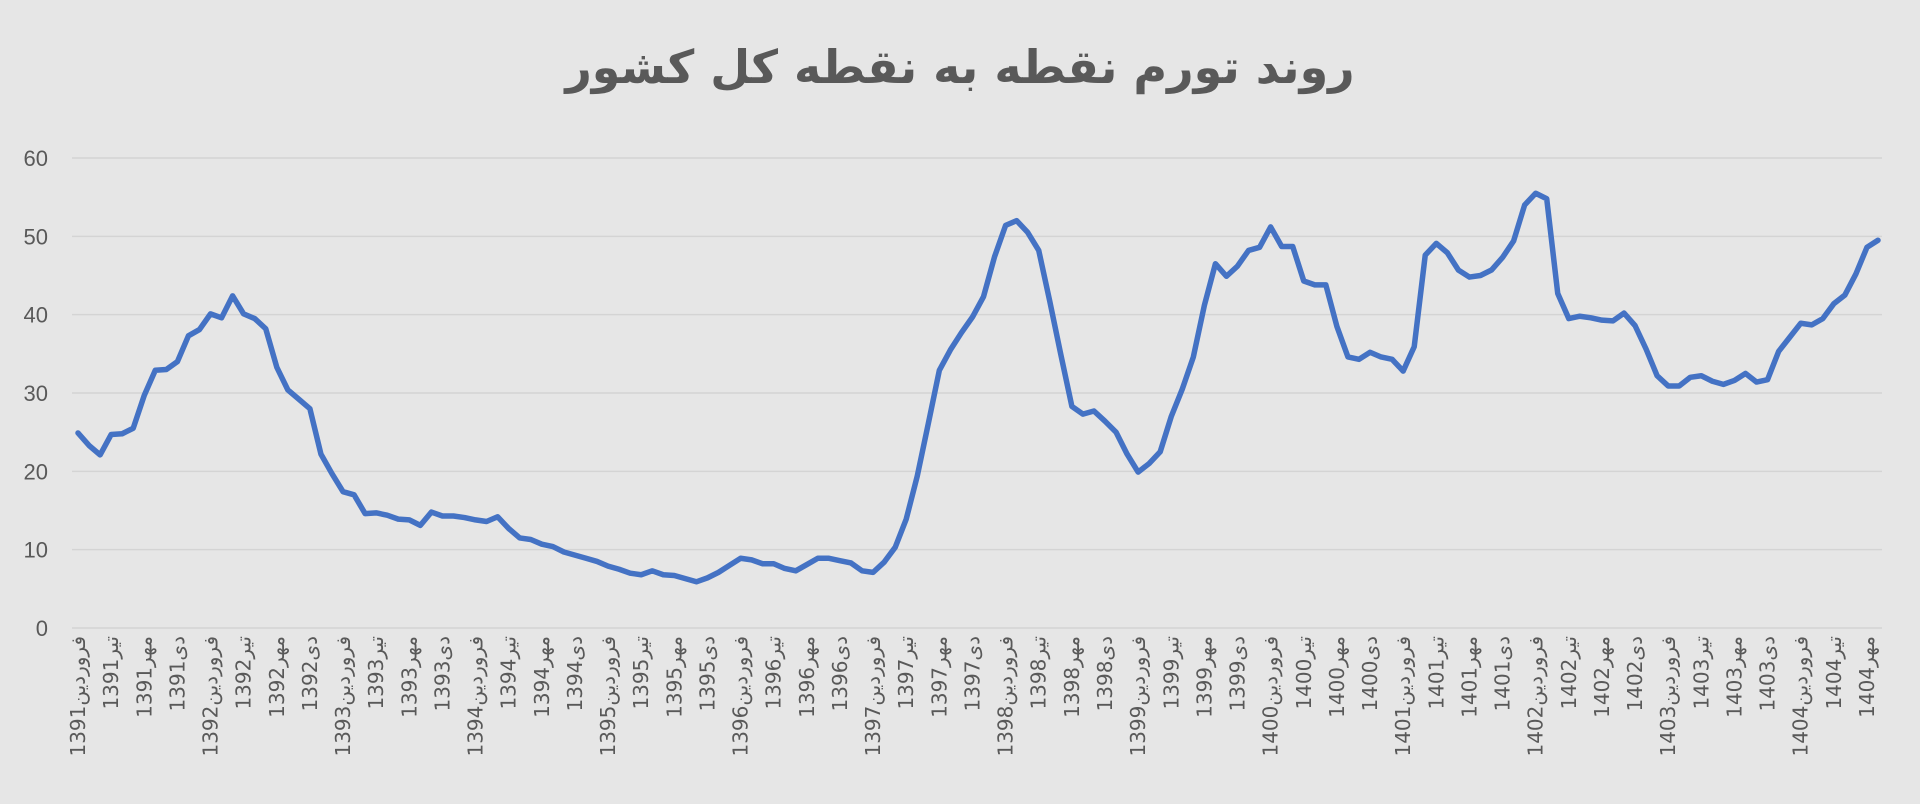 The width and height of the screenshot is (1920, 804). What do you see at coordinates (1635, 673) in the screenshot?
I see `x-tick-label: دی1402` at bounding box center [1635, 673].